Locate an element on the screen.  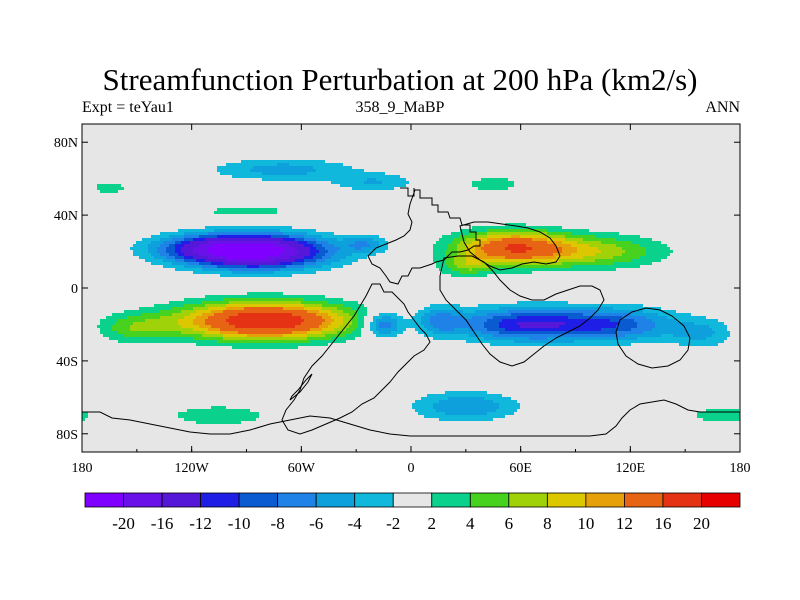
land-outline-north-america is located at coordinates (424, 237).